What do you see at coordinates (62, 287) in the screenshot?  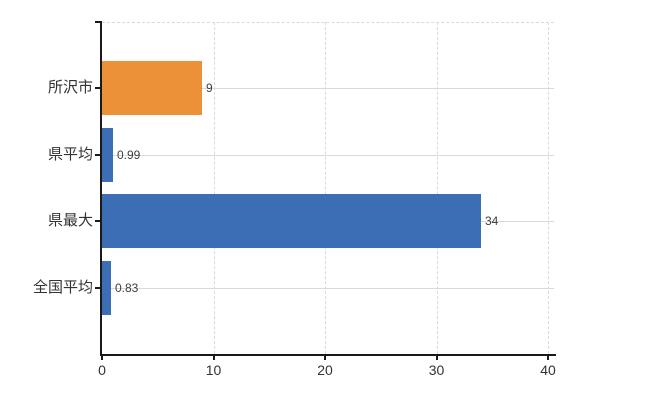 I see `category-label: 全国平均` at bounding box center [62, 287].